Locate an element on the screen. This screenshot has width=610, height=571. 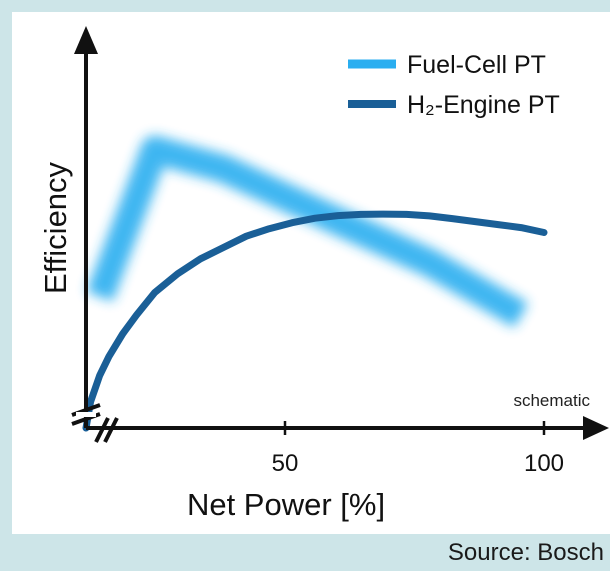
legend-label-fuel-cell: Fuel-Cell PT is located at coordinates (476, 65).